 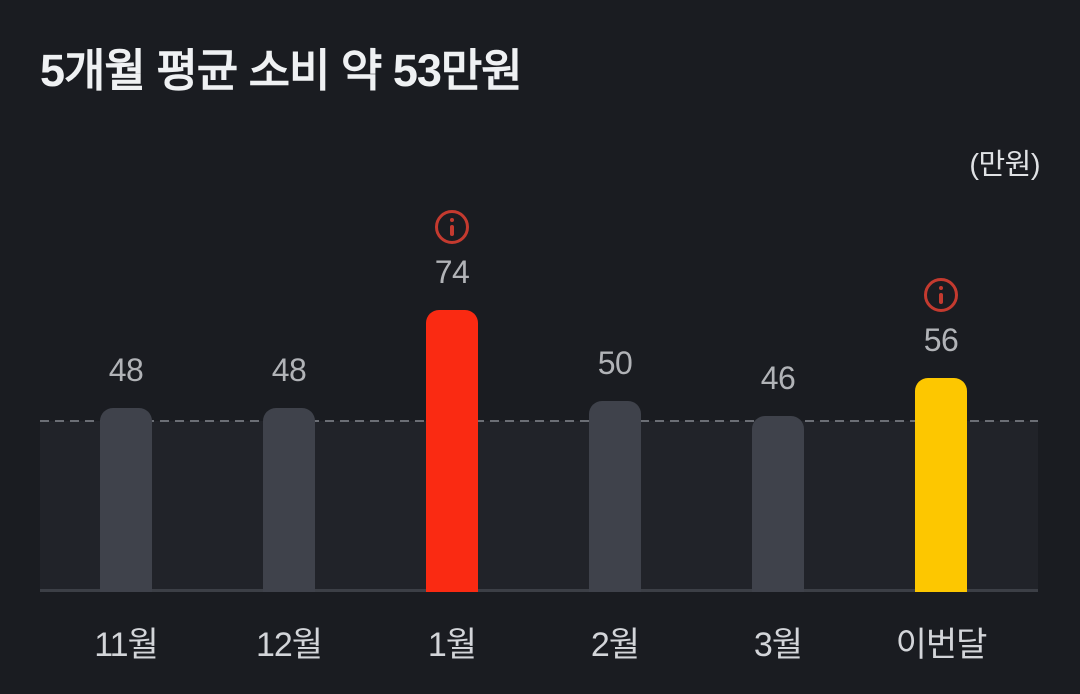 I want to click on bar-value-label: 50, so click(x=615, y=363).